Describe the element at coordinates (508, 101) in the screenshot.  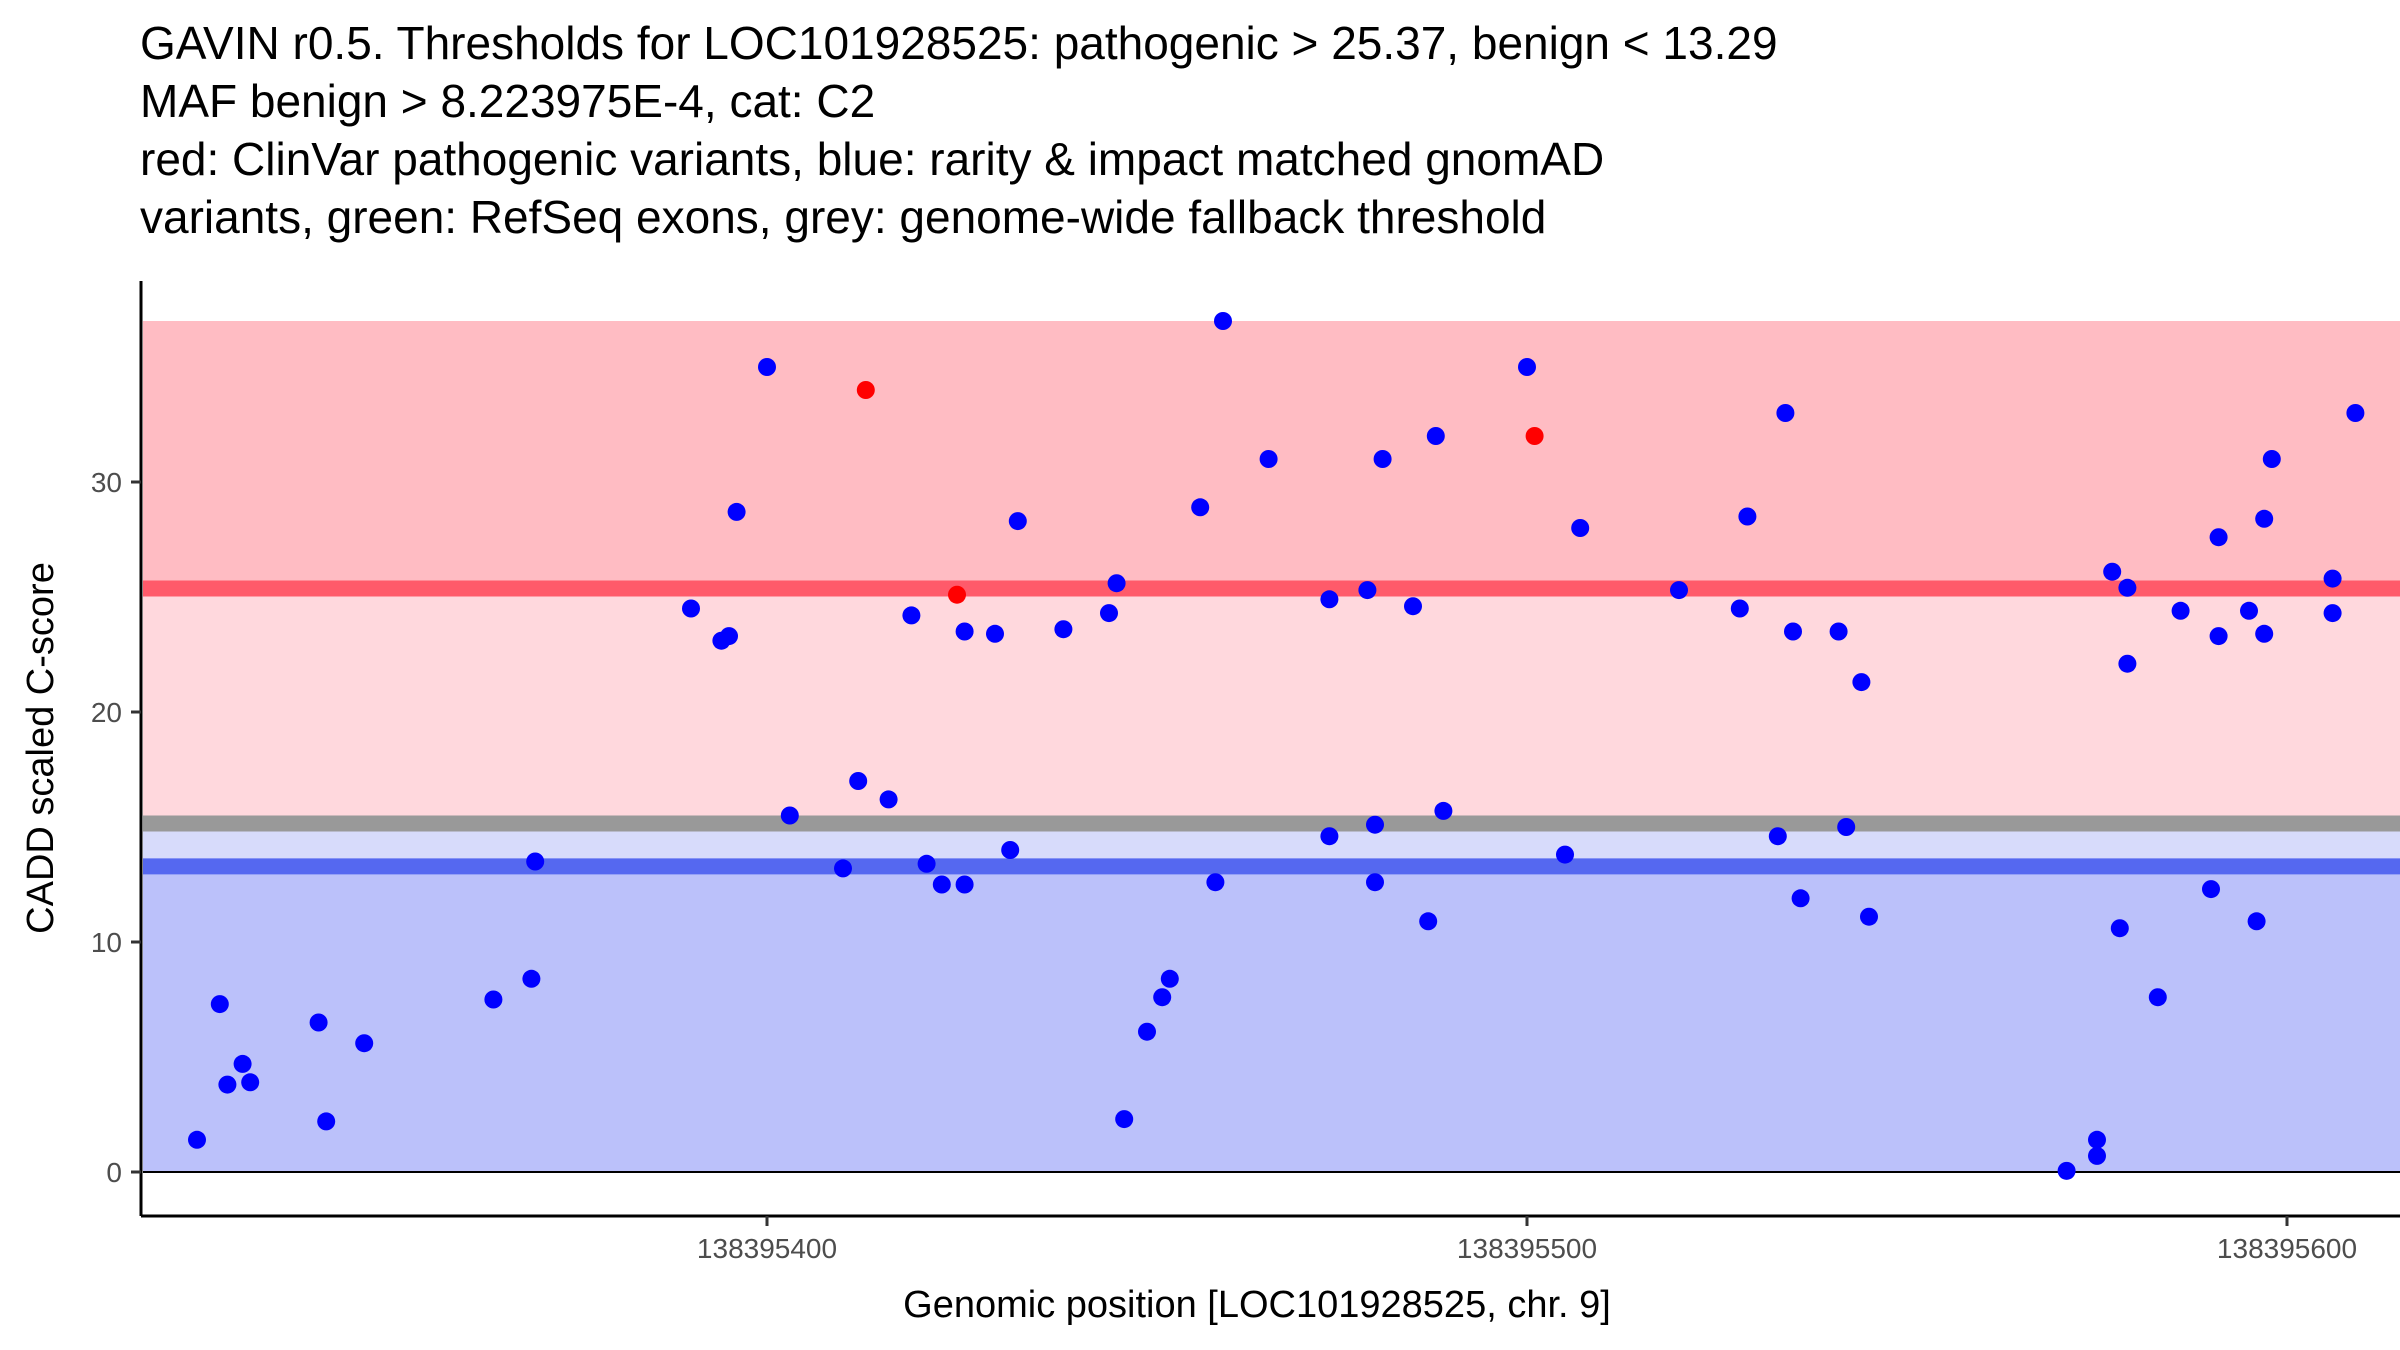
I see `title-line-2: MAF benign > 8.223975E-4, cat: C2` at that location.